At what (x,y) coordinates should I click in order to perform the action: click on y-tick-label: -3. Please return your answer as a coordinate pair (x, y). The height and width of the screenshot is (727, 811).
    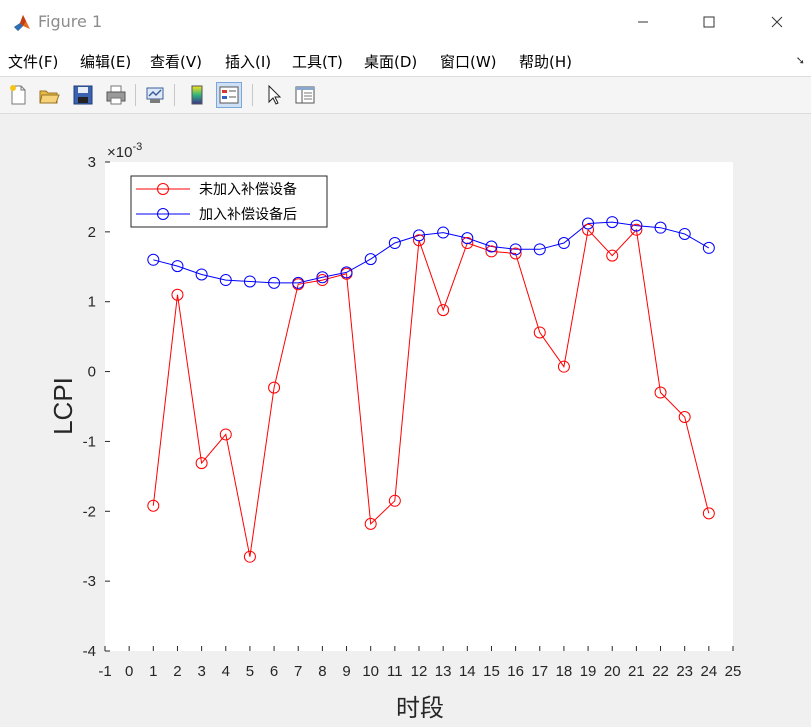
    Looking at the image, I should click on (89, 581).